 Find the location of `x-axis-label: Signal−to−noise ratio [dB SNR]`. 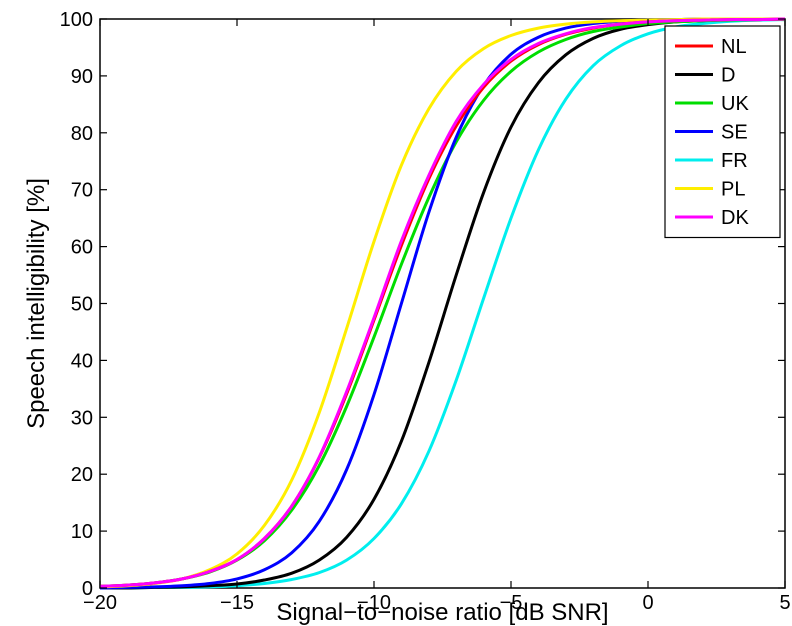

x-axis-label: Signal−to−noise ratio [dB SNR] is located at coordinates (442, 612).